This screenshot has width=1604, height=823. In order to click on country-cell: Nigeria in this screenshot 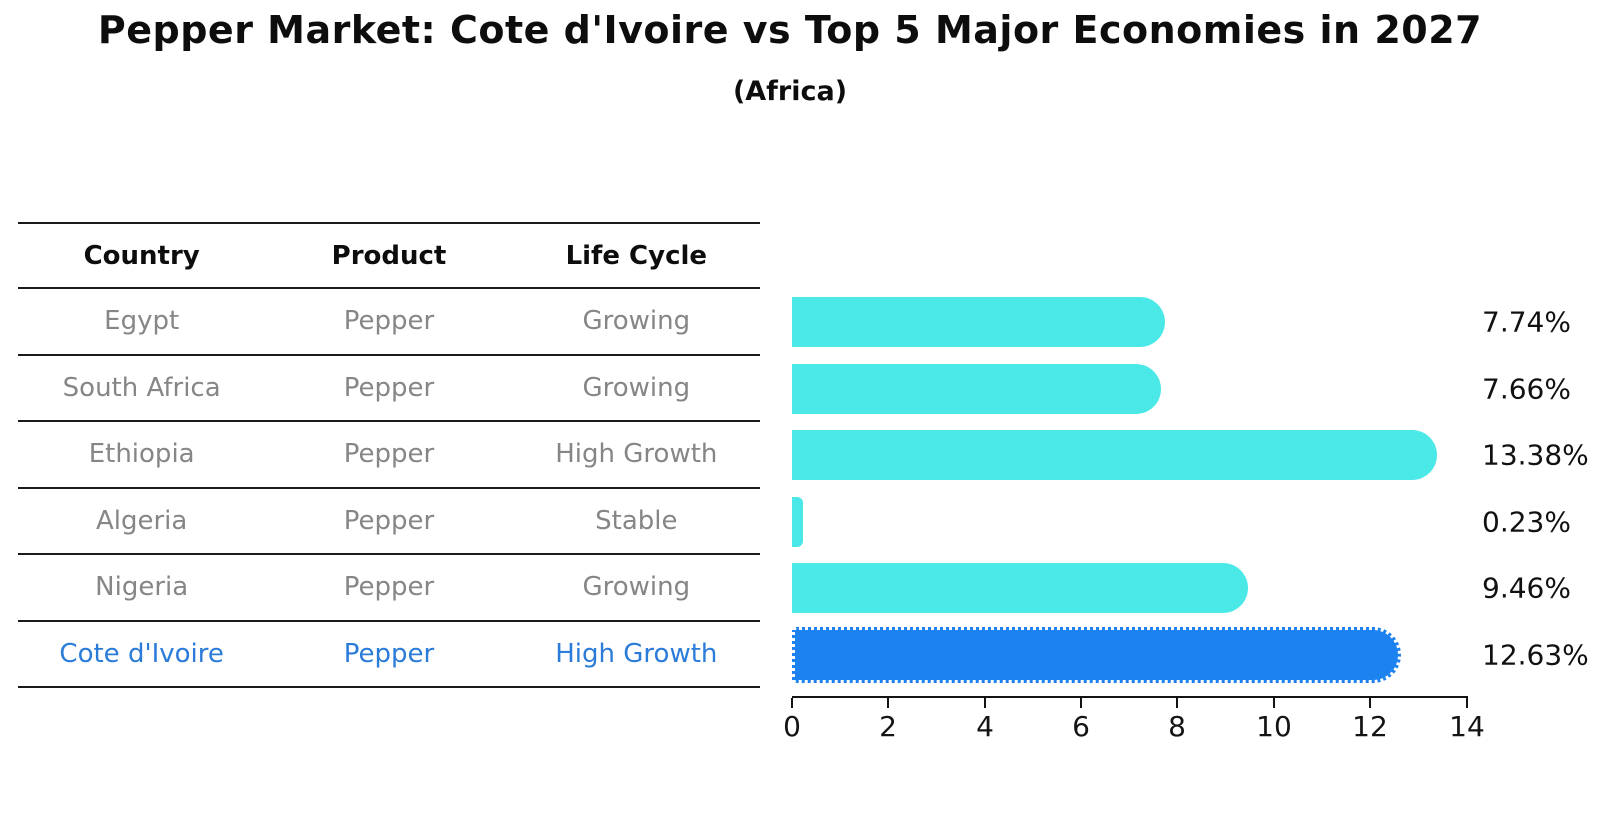, I will do `click(142, 587)`.